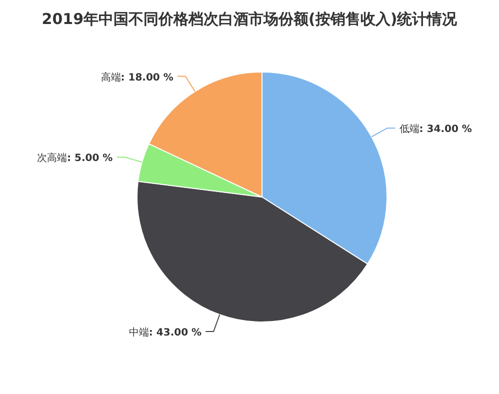  Describe the element at coordinates (175, 333) in the screenshot. I see `data-label: : 43.00 %` at that location.